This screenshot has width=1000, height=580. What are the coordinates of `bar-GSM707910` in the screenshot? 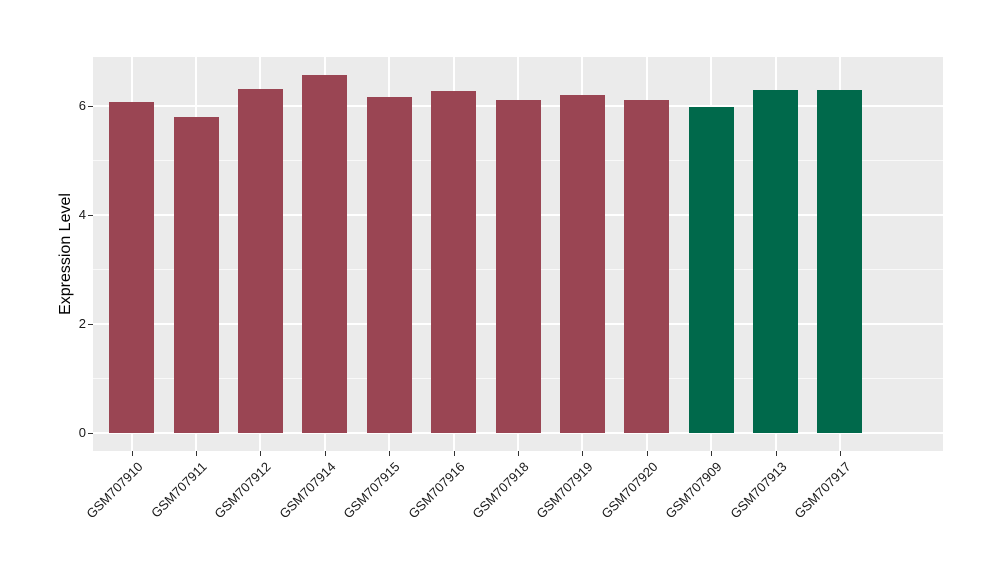 It's located at (132, 267).